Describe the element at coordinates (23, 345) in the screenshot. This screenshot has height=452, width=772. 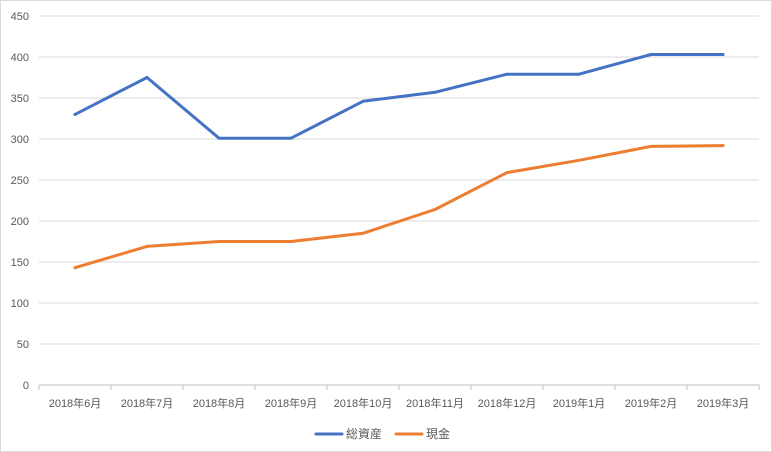
I see `y-tick-label: 50` at that location.